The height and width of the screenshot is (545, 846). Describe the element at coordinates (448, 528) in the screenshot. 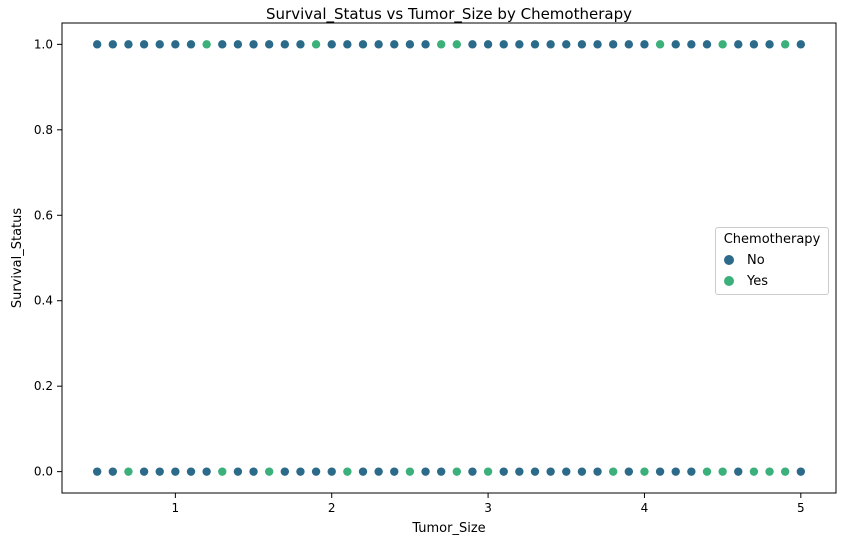

I see `x-axis-label: Tumor_Size` at that location.